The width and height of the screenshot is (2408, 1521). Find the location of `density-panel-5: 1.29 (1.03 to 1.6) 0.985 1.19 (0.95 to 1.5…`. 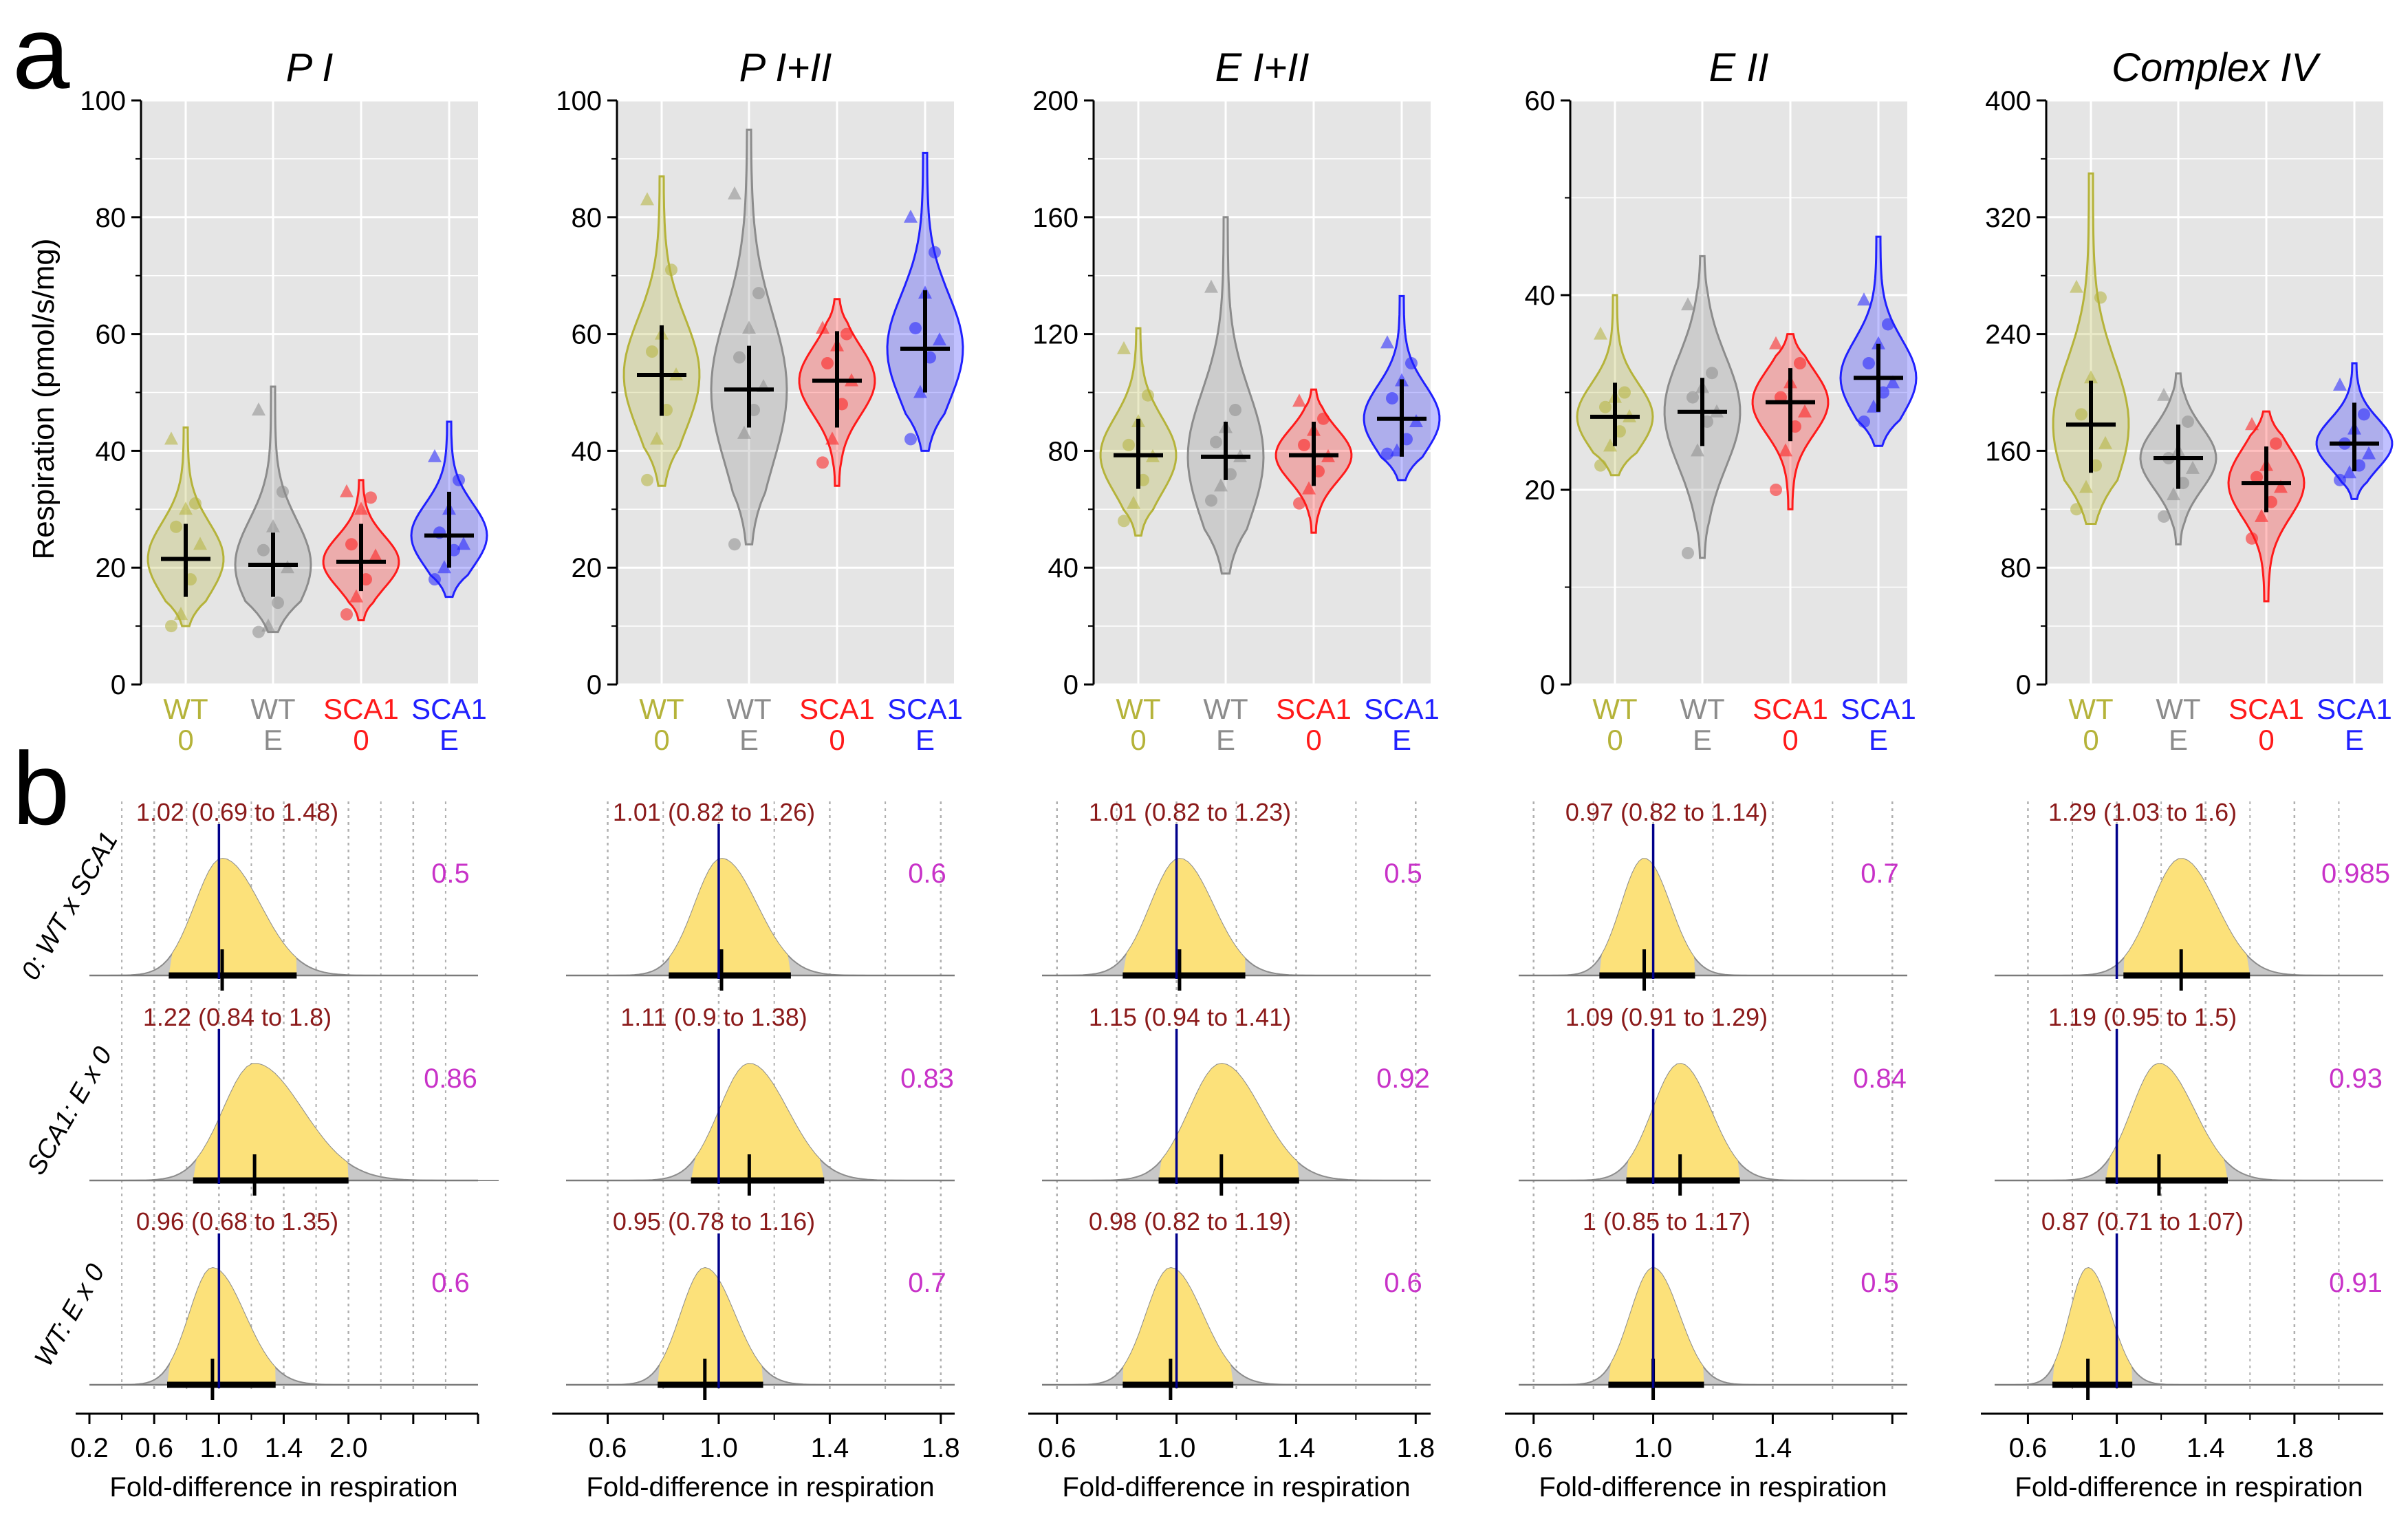

density-panel-5: 1.29 (1.03 to 1.6) 0.985 1.19 (0.95 to 1.5… is located at coordinates (2185, 1150).